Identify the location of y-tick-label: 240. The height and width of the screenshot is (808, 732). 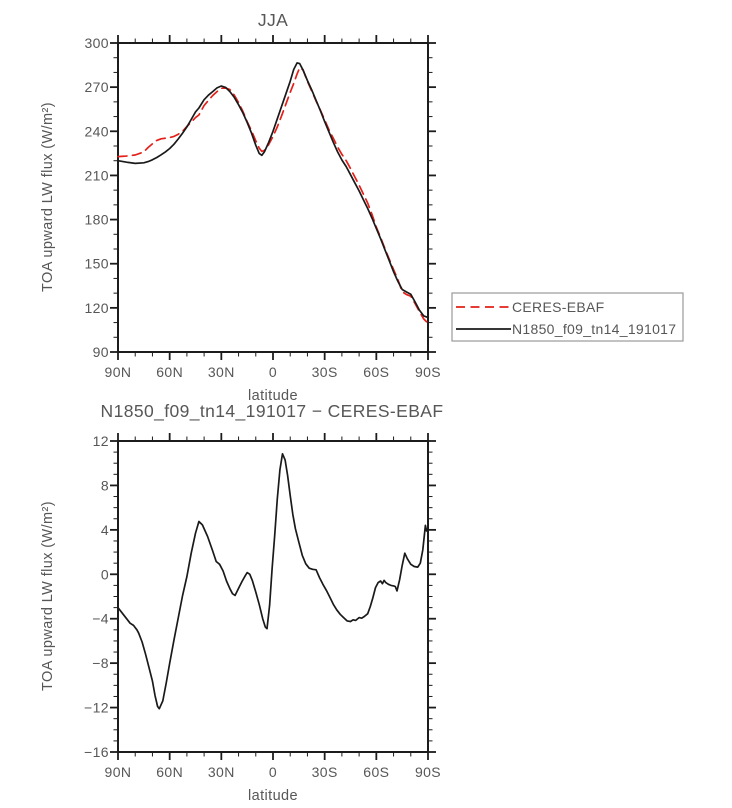
(96, 131).